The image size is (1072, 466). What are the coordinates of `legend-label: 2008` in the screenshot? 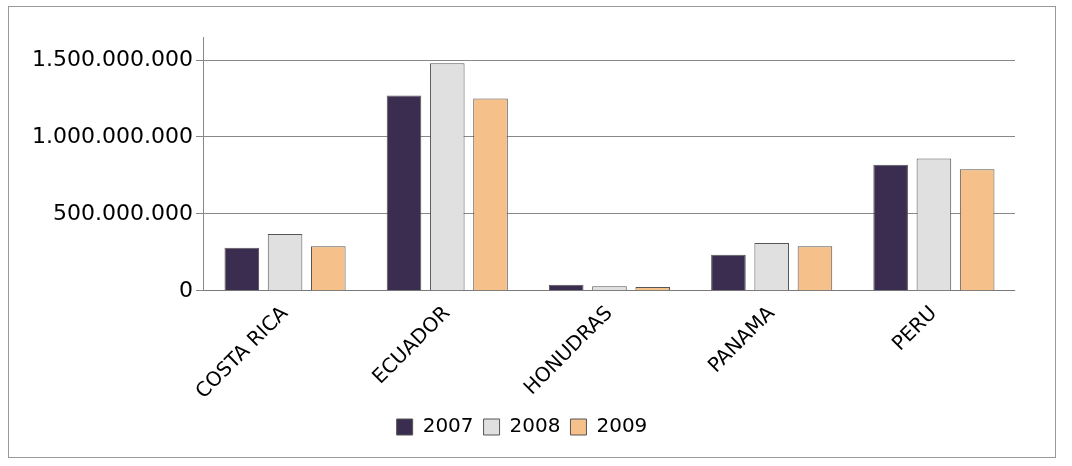 It's located at (535, 425).